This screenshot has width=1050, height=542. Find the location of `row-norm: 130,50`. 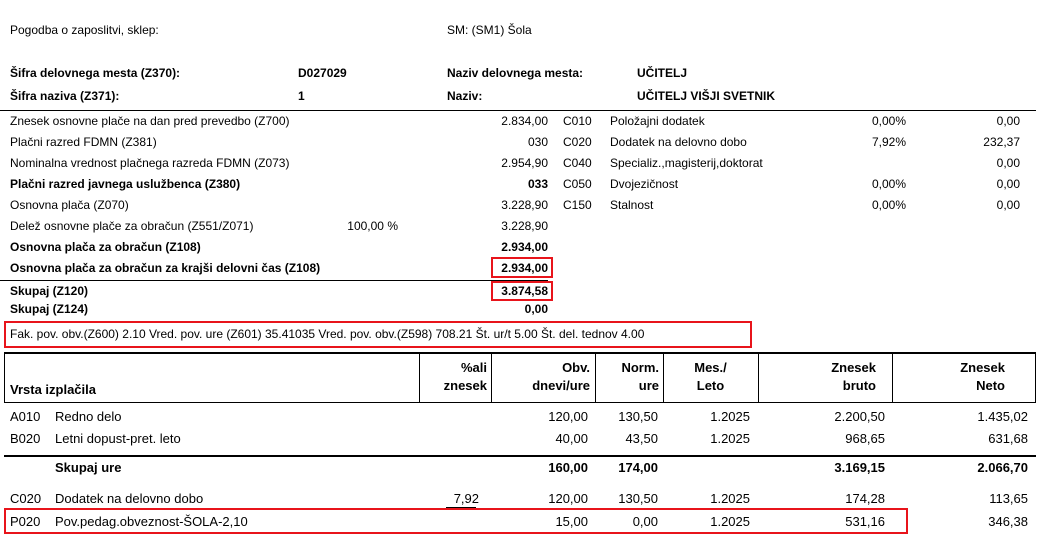

row-norm: 130,50 is located at coordinates (638, 498).